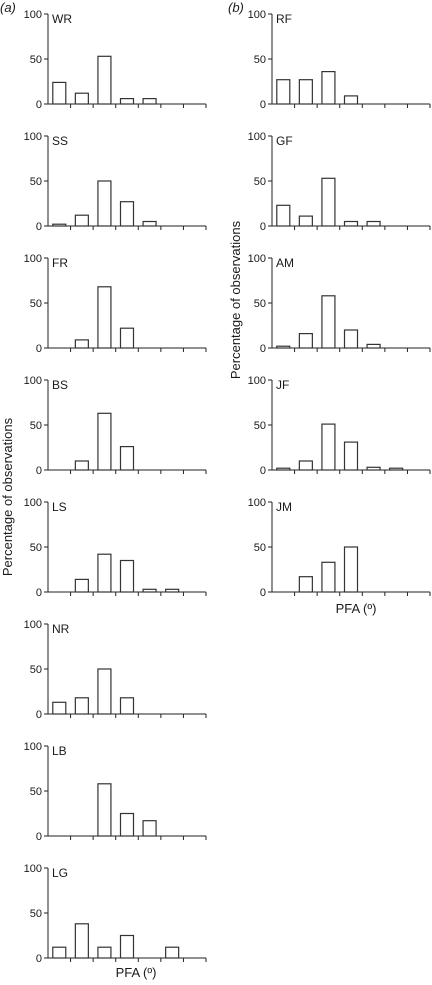 This screenshot has height=985, width=432. Describe the element at coordinates (62, 19) in the screenshot. I see `panel-title: WR` at that location.